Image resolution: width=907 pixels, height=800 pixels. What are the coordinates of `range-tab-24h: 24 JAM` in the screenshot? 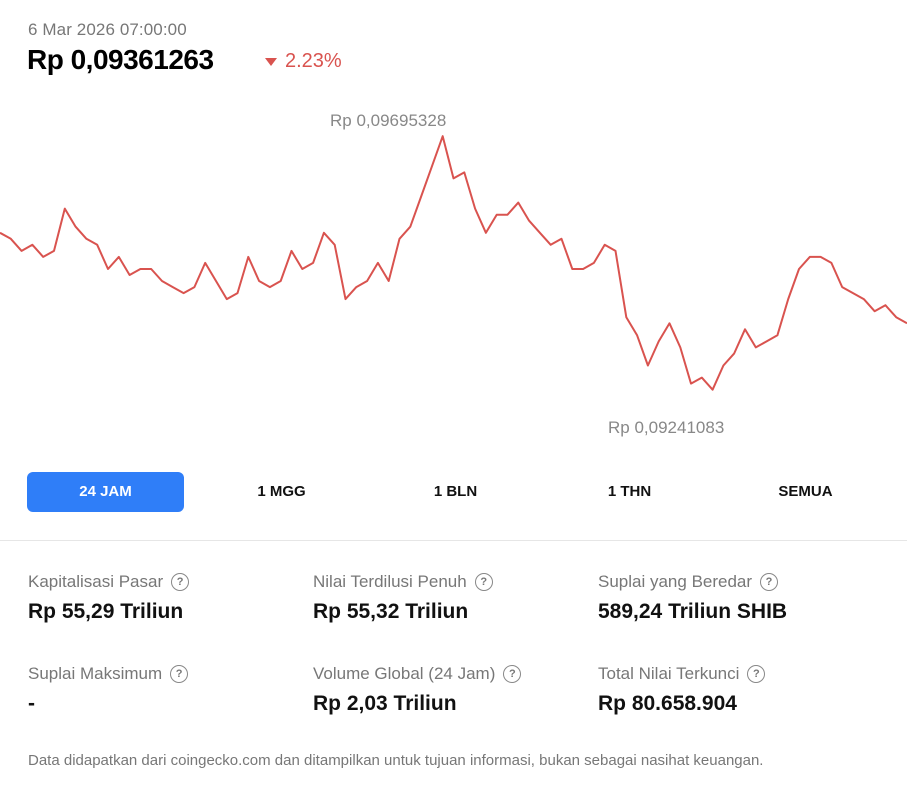 It's located at (105, 492).